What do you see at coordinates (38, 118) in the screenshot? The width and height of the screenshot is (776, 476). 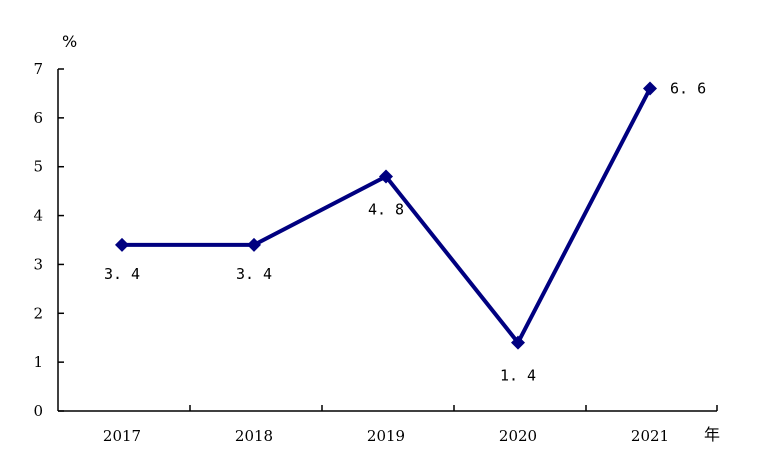 I see `y-tick-label: 6` at bounding box center [38, 118].